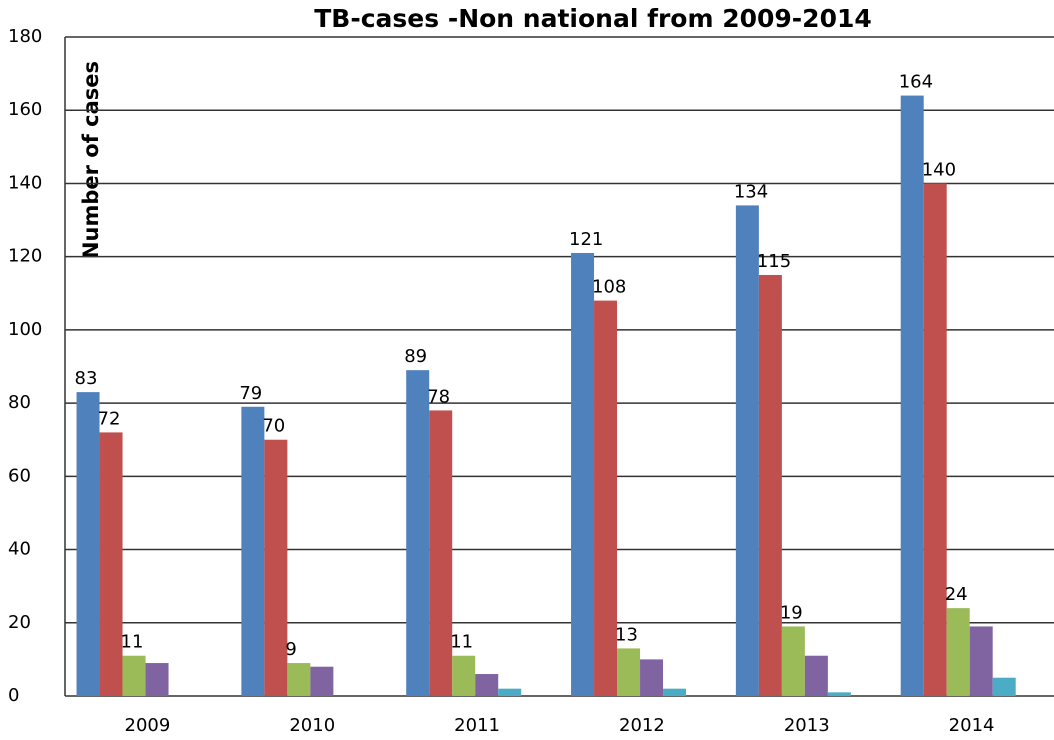 Image resolution: width=1054 pixels, height=740 pixels. I want to click on data-label: 89, so click(415, 356).